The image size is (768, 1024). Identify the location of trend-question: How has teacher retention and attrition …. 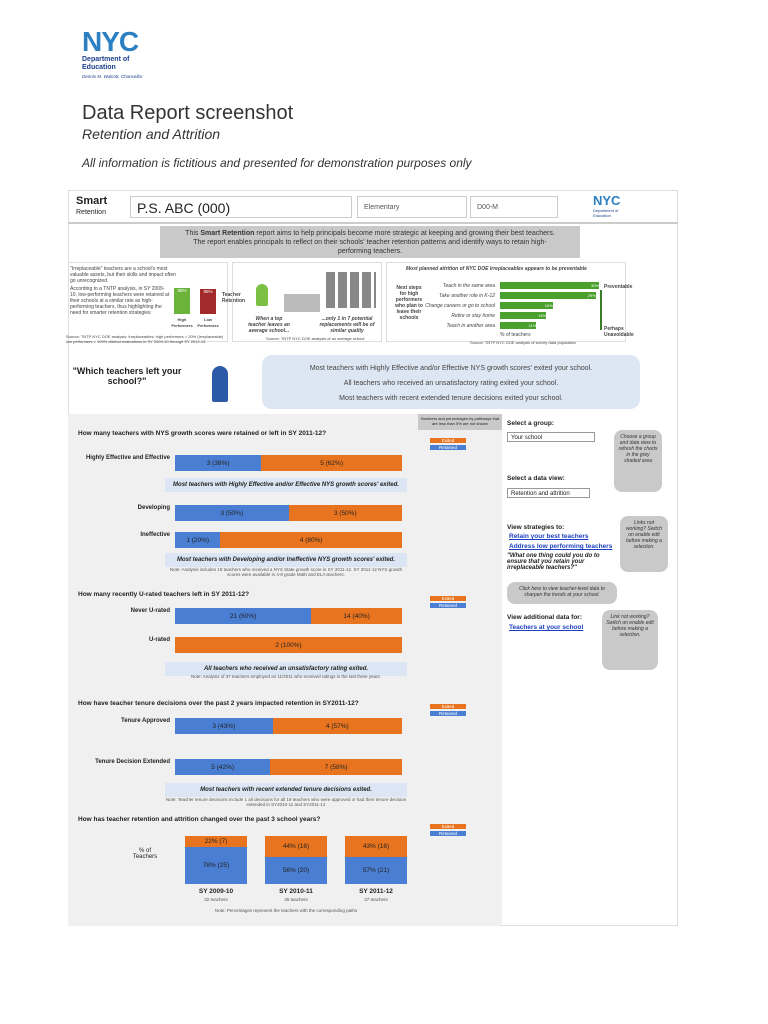
(199, 819).